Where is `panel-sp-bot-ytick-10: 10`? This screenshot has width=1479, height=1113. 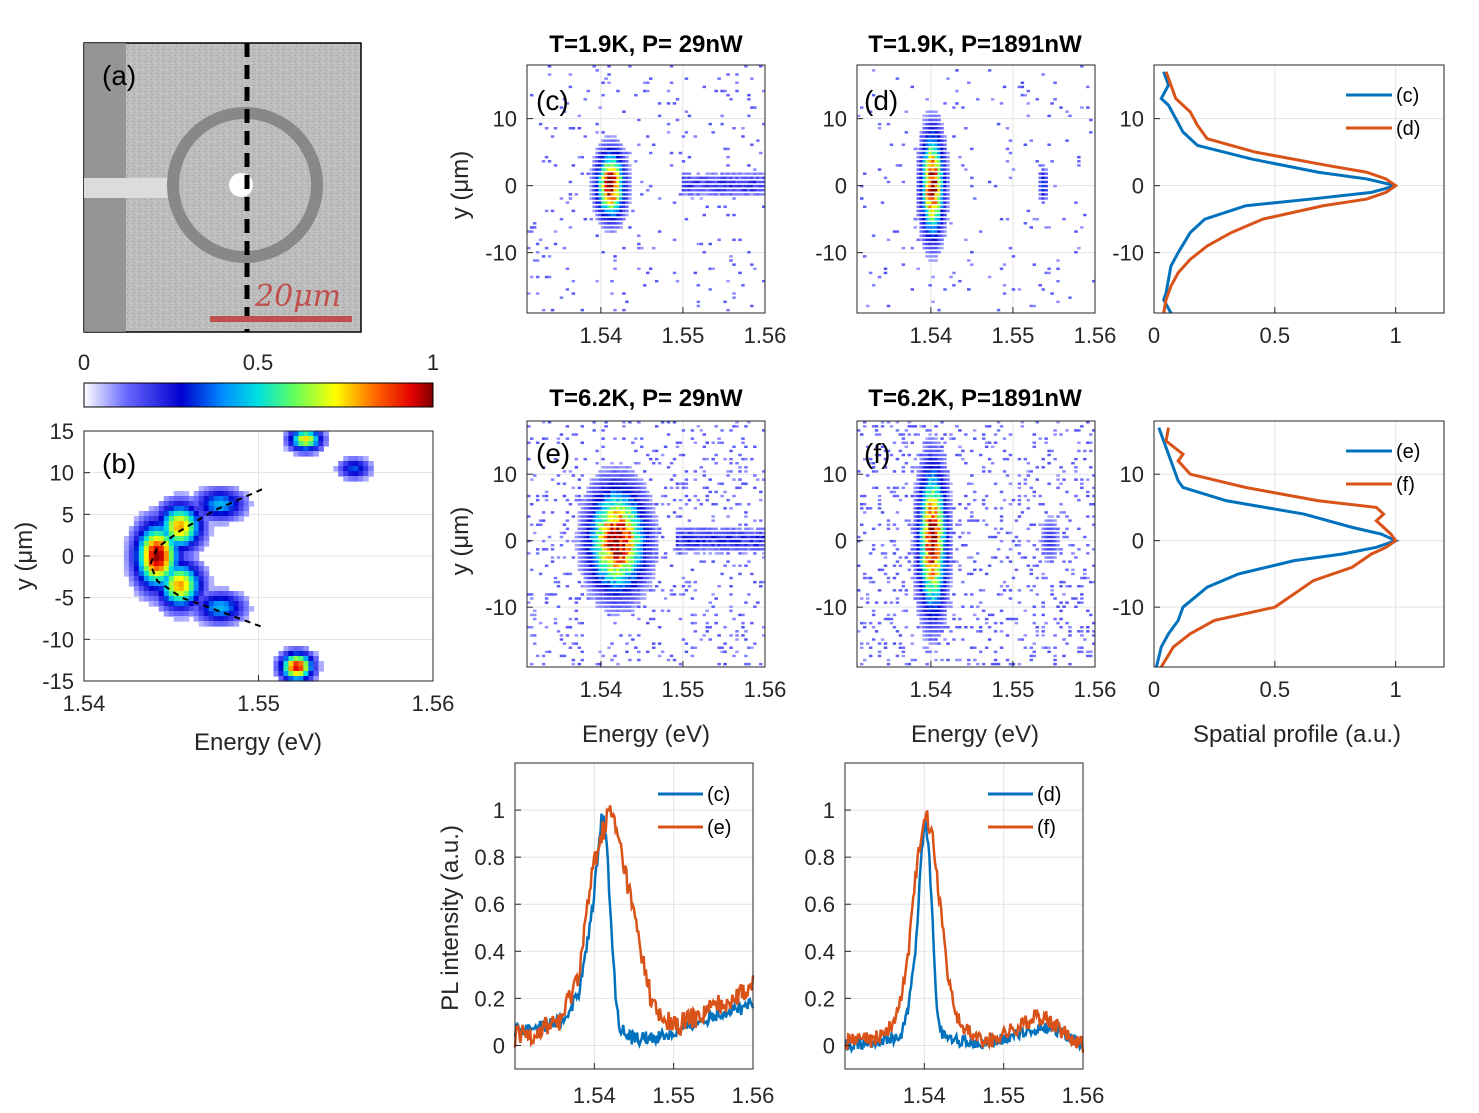
panel-sp-bot-ytick-10: 10 is located at coordinates (1132, 474).